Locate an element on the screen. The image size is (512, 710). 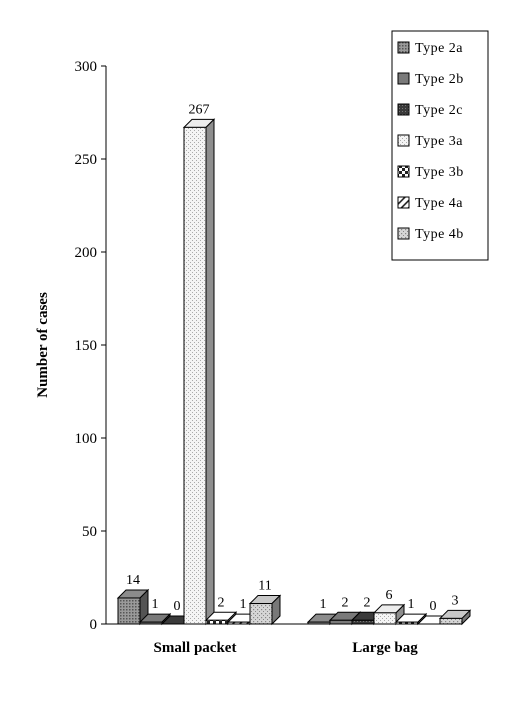
data-label: 6 is located at coordinates (389, 595).